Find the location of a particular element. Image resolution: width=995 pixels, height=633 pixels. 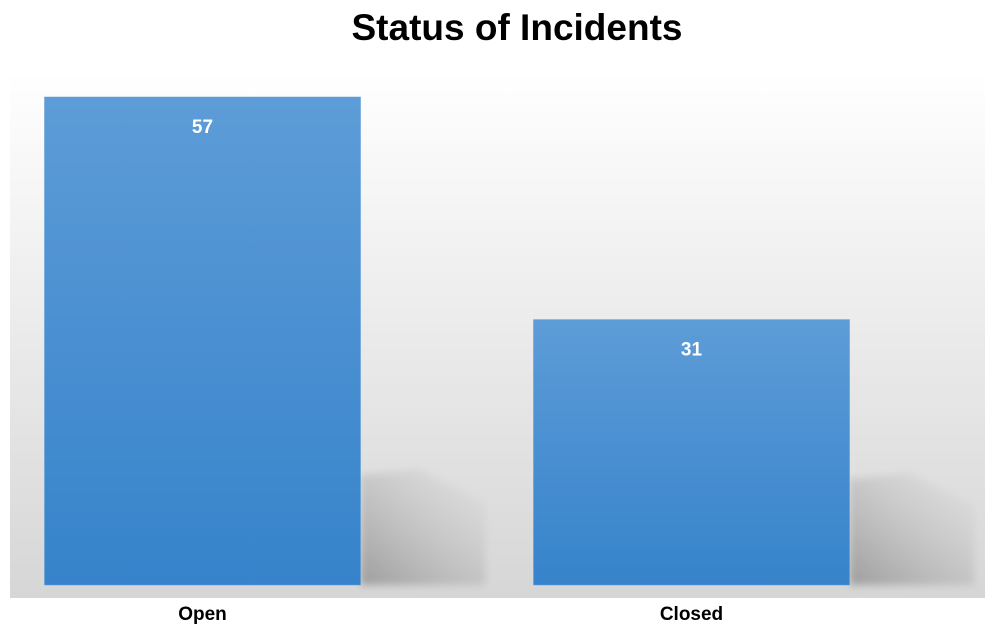

x-tick-label: Closed is located at coordinates (691, 614).